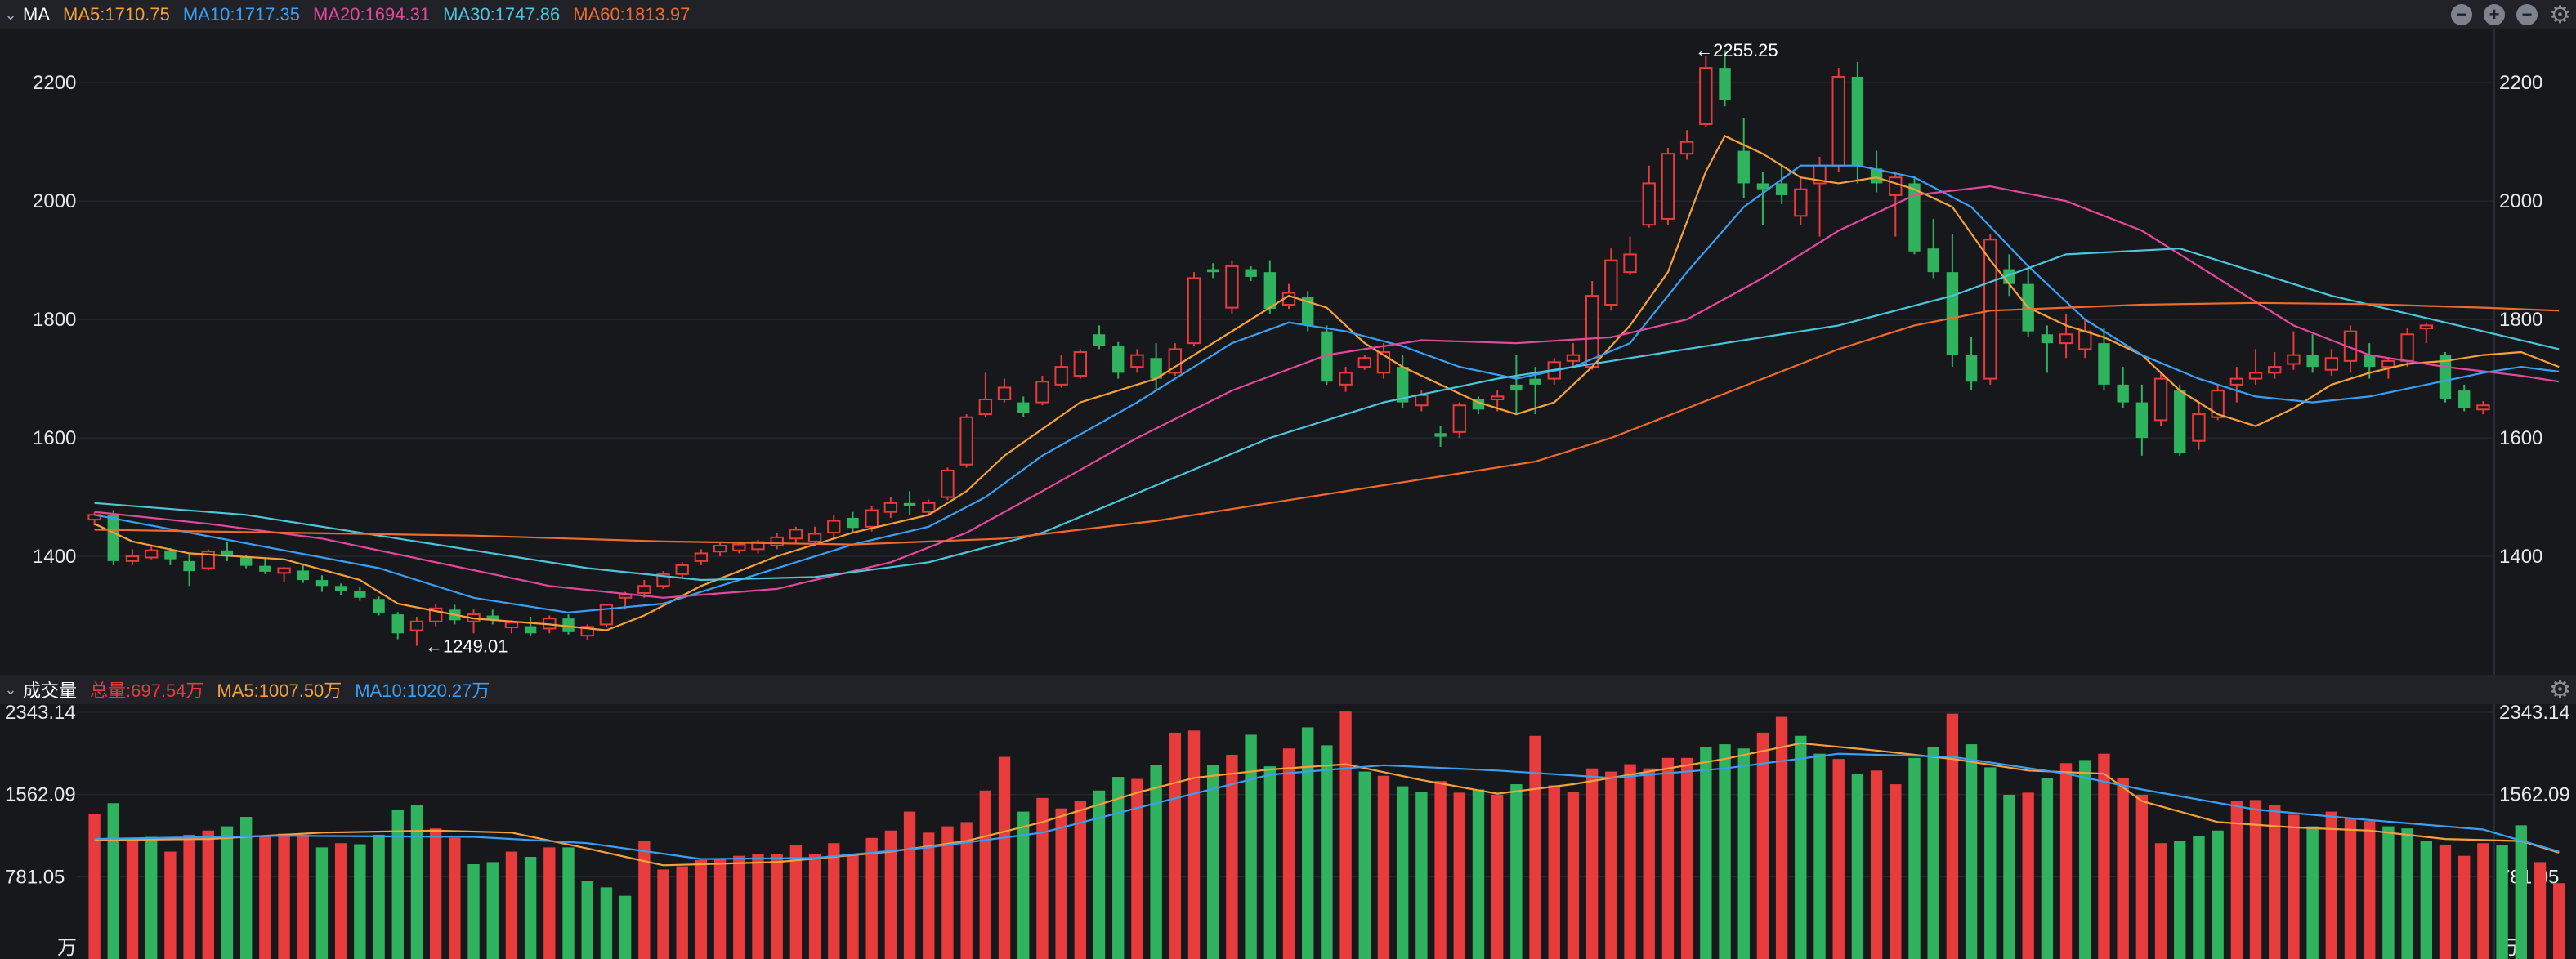 Image resolution: width=2576 pixels, height=959 pixels. Describe the element at coordinates (10, 15) in the screenshot. I see `collapse-chevron-icon: ⌄` at that location.